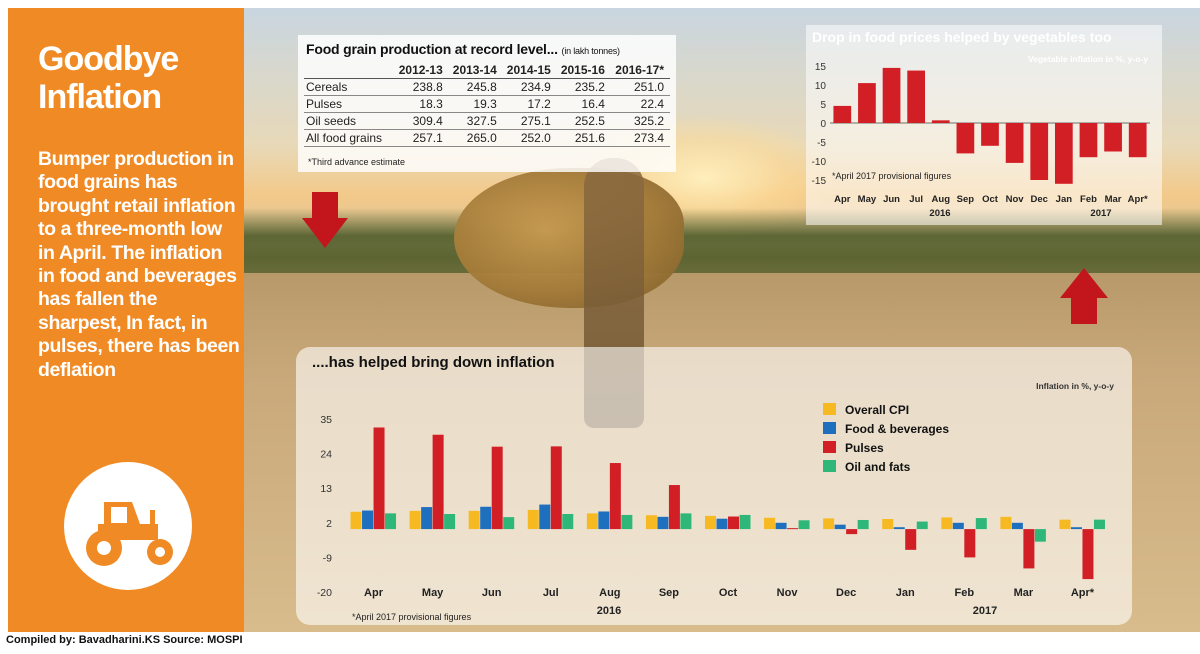 This screenshot has height=654, width=1200. Describe the element at coordinates (819, 162) in the screenshot. I see `y-tick-label: -10` at that location.